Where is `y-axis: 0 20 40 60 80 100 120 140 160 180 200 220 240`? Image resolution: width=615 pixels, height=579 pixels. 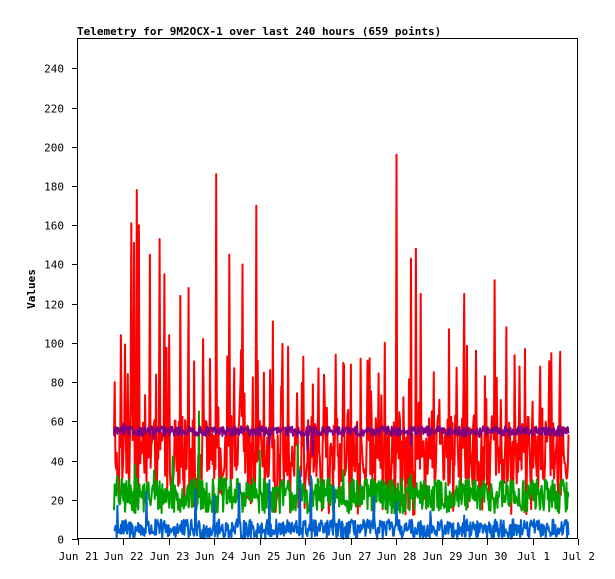
y-axis: 0 20 40 60 80 100 120 140 160 180 200 220 240 is located at coordinates (61, 305).